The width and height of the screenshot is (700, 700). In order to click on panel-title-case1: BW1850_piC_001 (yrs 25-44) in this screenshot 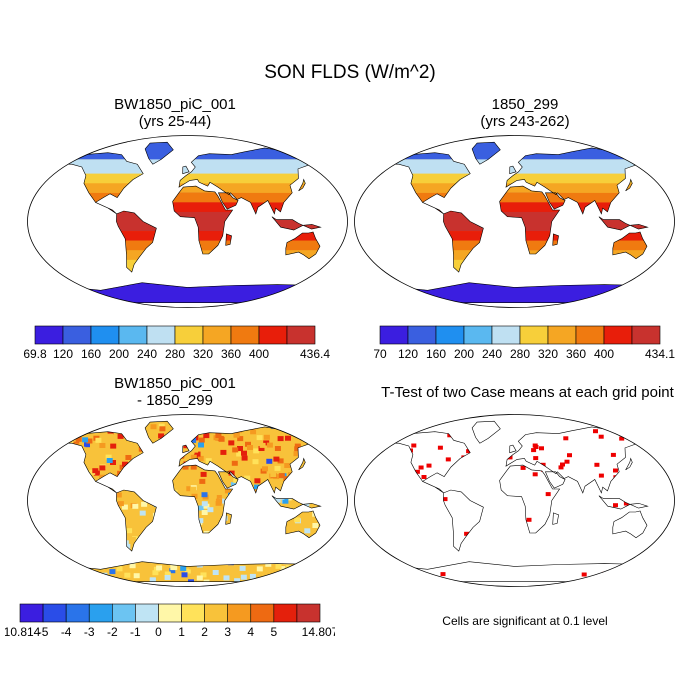, I will do `click(175, 113)`.